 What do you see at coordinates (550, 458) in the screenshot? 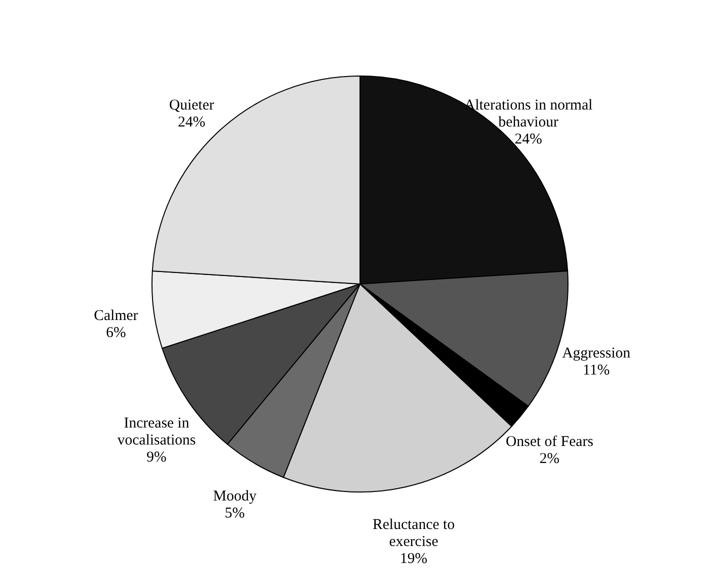
I see `data-label: 2%` at bounding box center [550, 458].